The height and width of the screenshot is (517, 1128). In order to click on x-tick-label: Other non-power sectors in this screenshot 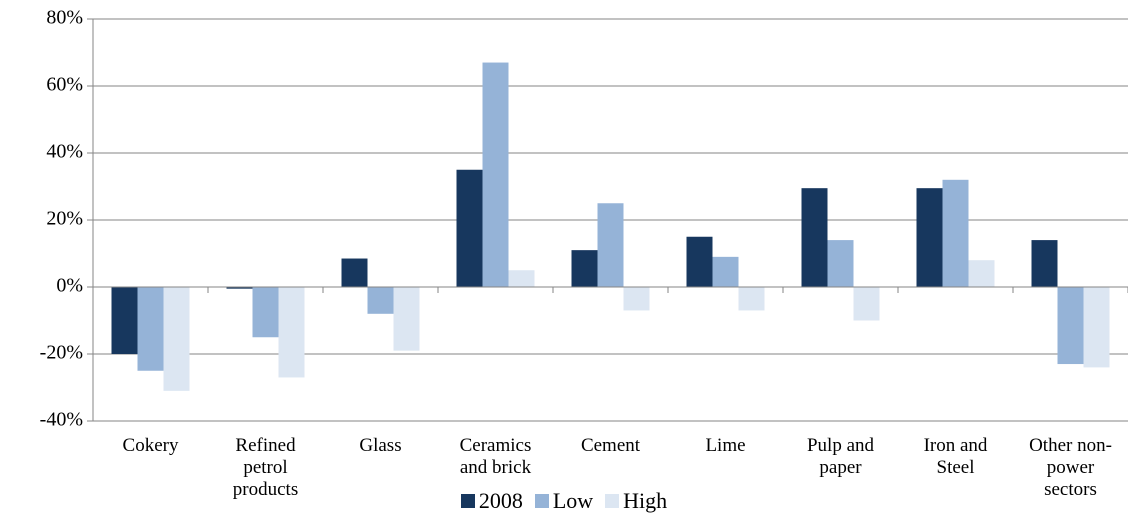, I will do `click(1070, 467)`.